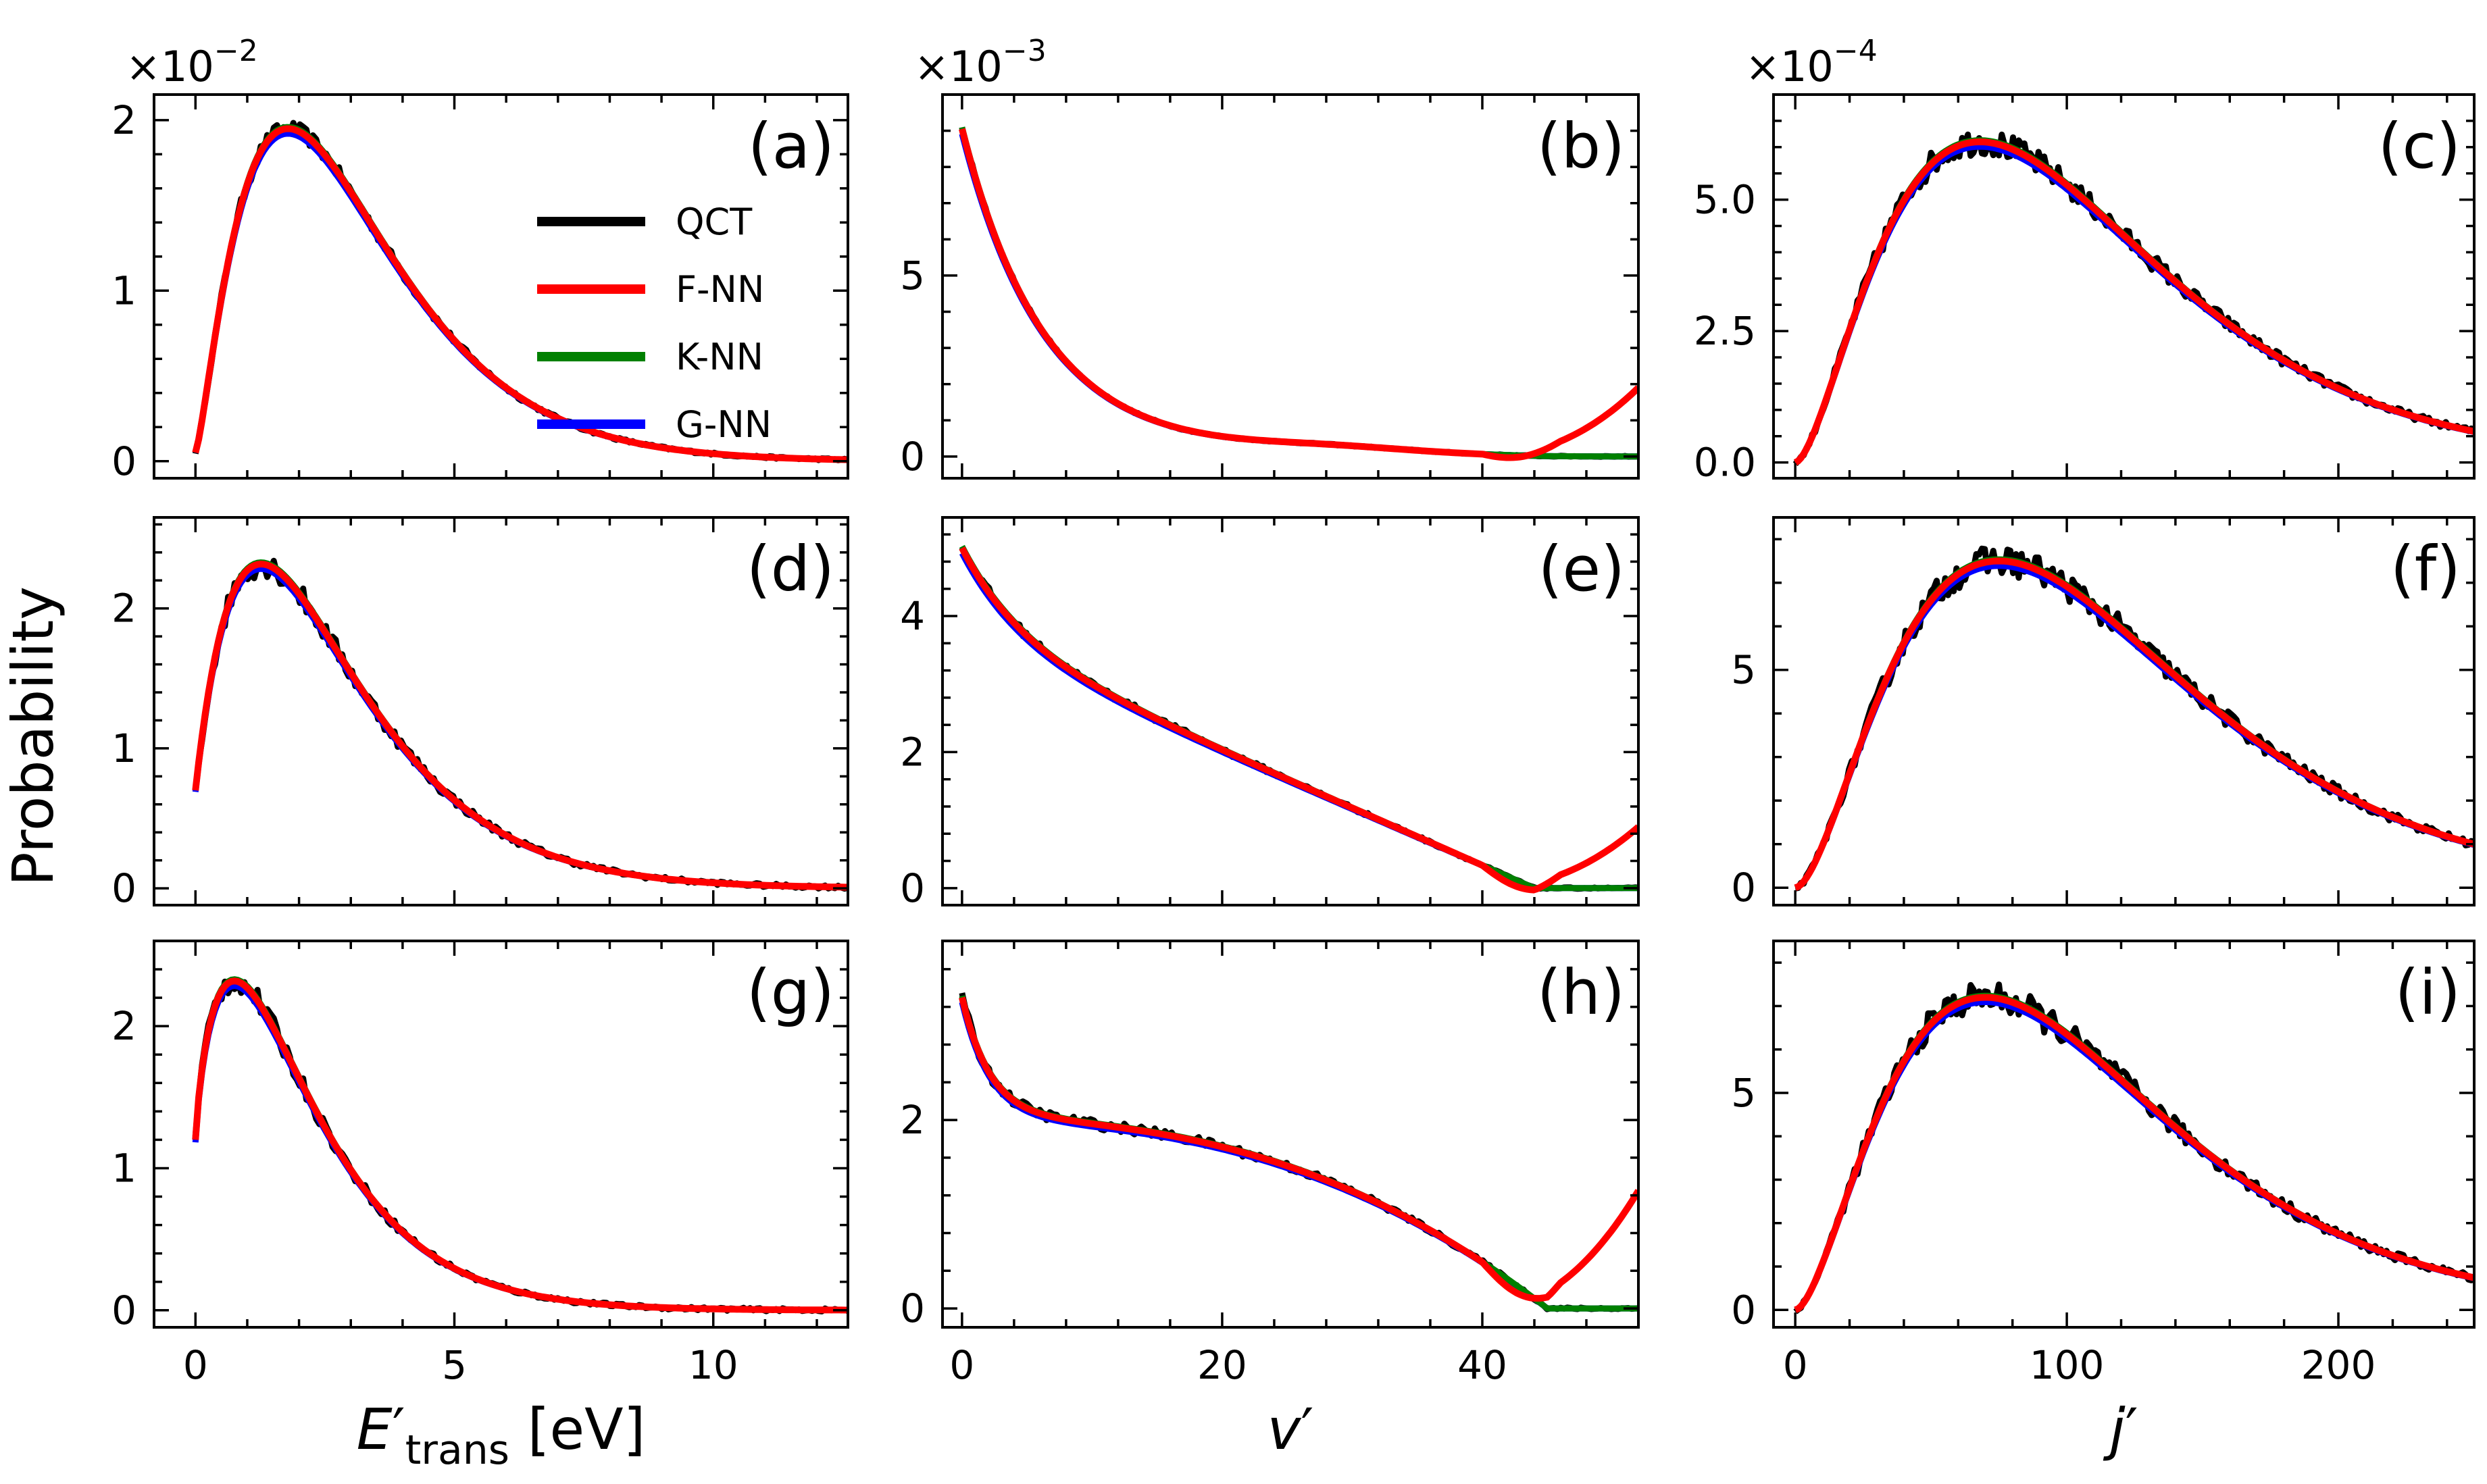 This screenshot has width=2487, height=1484. What do you see at coordinates (791, 146) in the screenshot?
I see `panel-letter: (a)` at bounding box center [791, 146].